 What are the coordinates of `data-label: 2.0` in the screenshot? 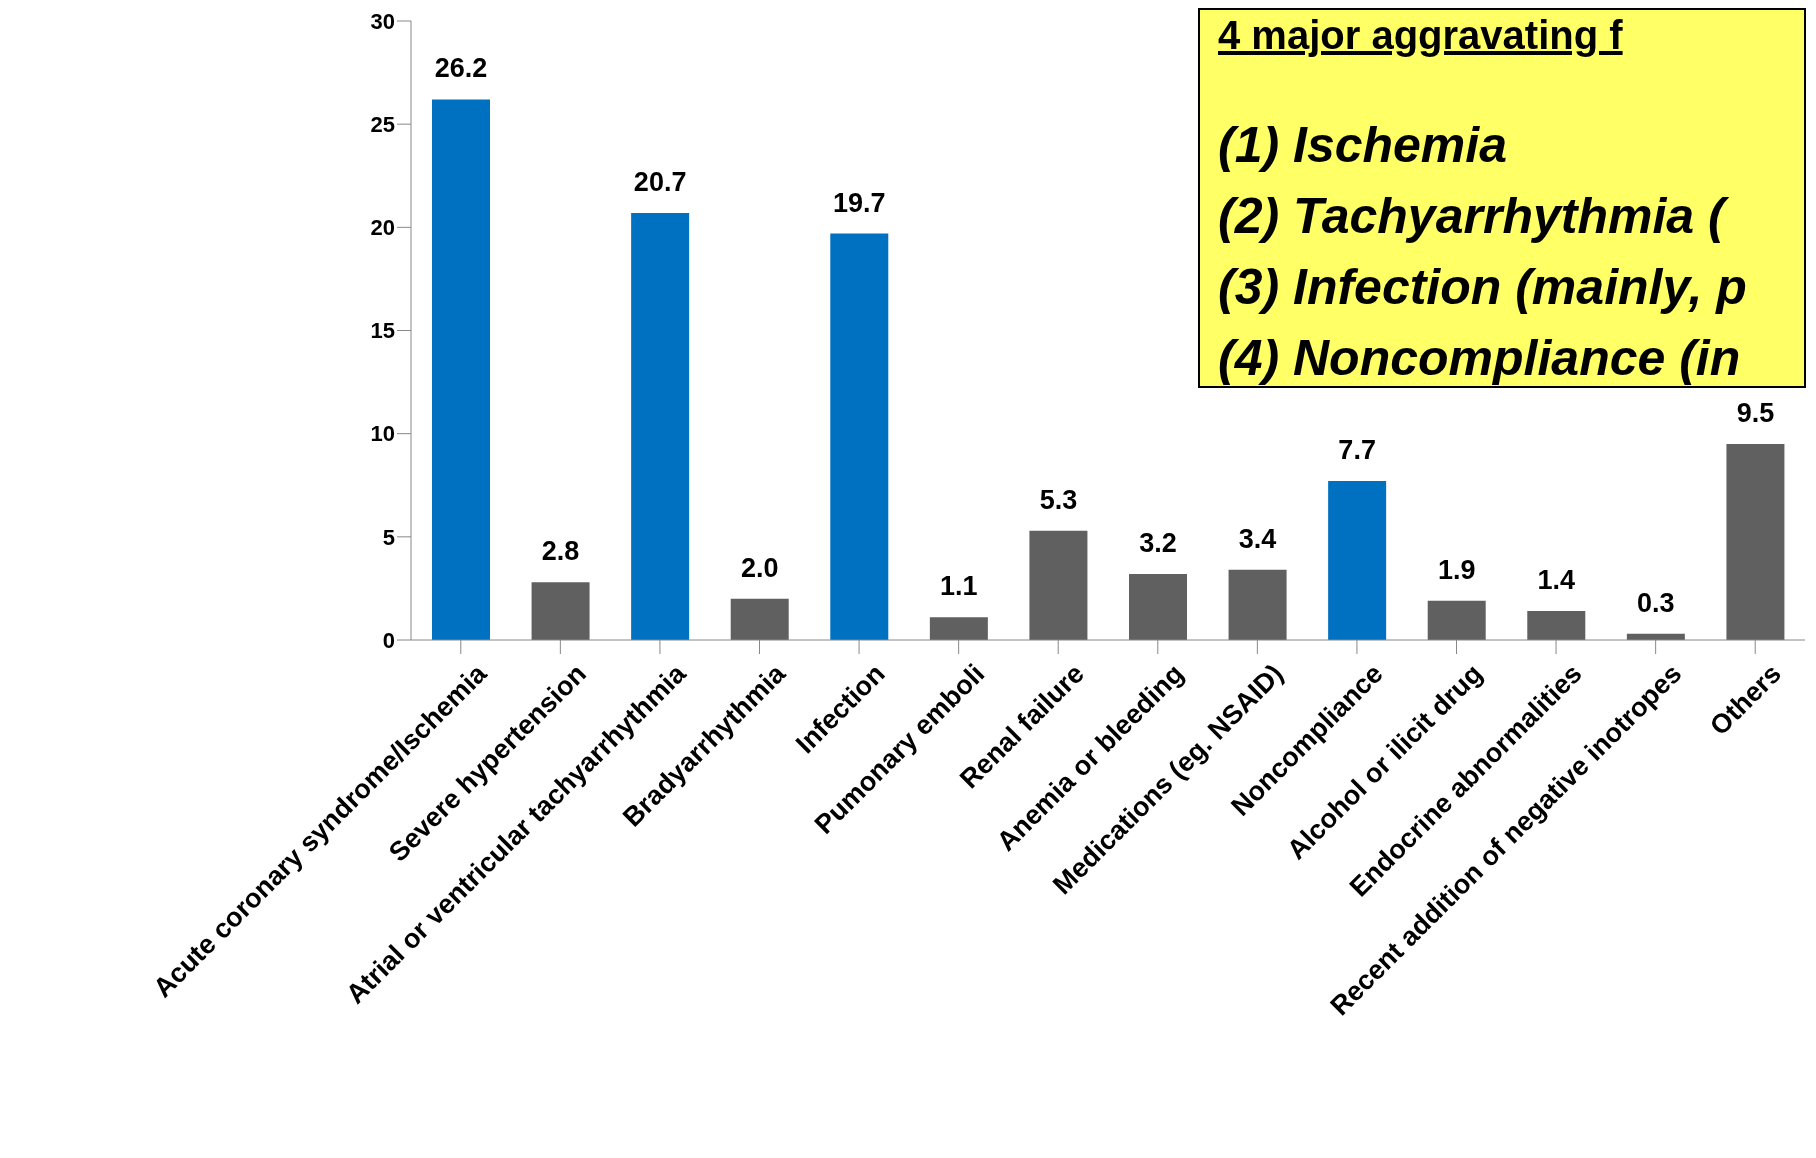 It's located at (759, 567).